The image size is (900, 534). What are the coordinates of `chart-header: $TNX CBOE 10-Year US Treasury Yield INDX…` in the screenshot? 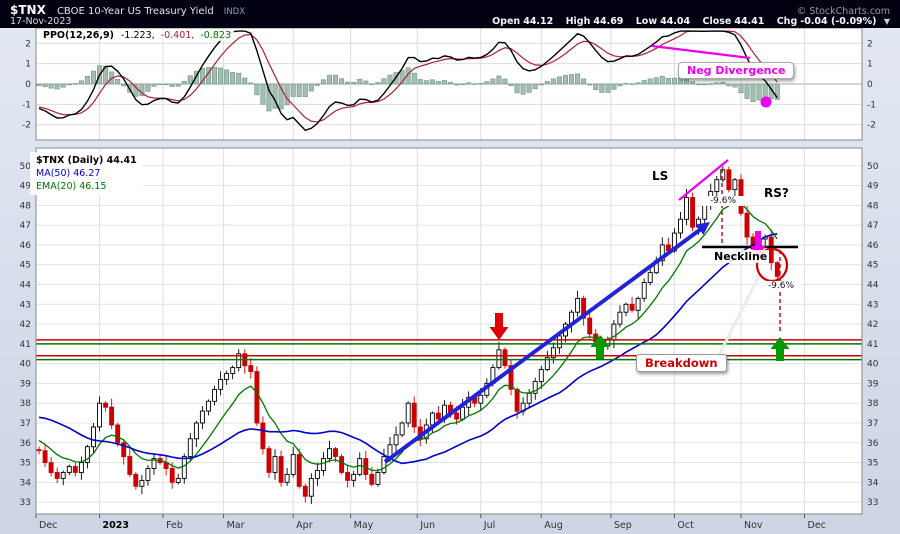 It's located at (450, 14).